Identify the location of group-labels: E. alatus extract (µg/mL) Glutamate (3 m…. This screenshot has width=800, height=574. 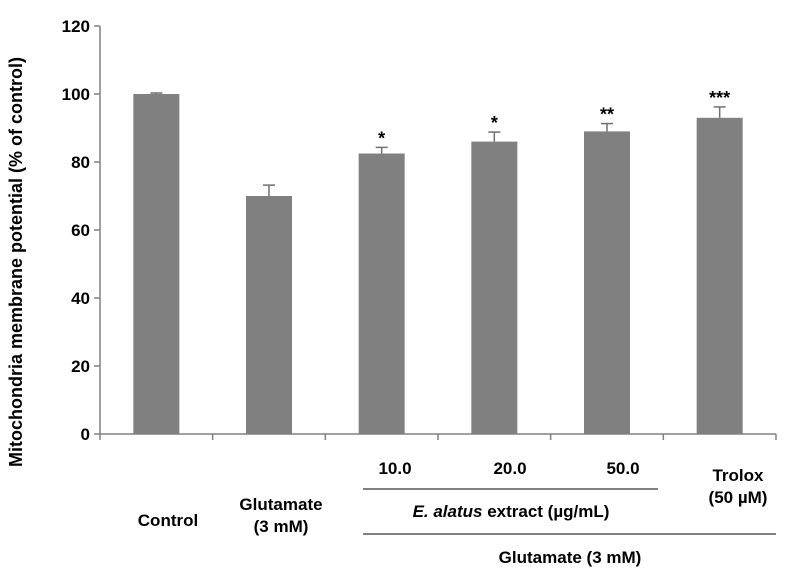
(569, 527).